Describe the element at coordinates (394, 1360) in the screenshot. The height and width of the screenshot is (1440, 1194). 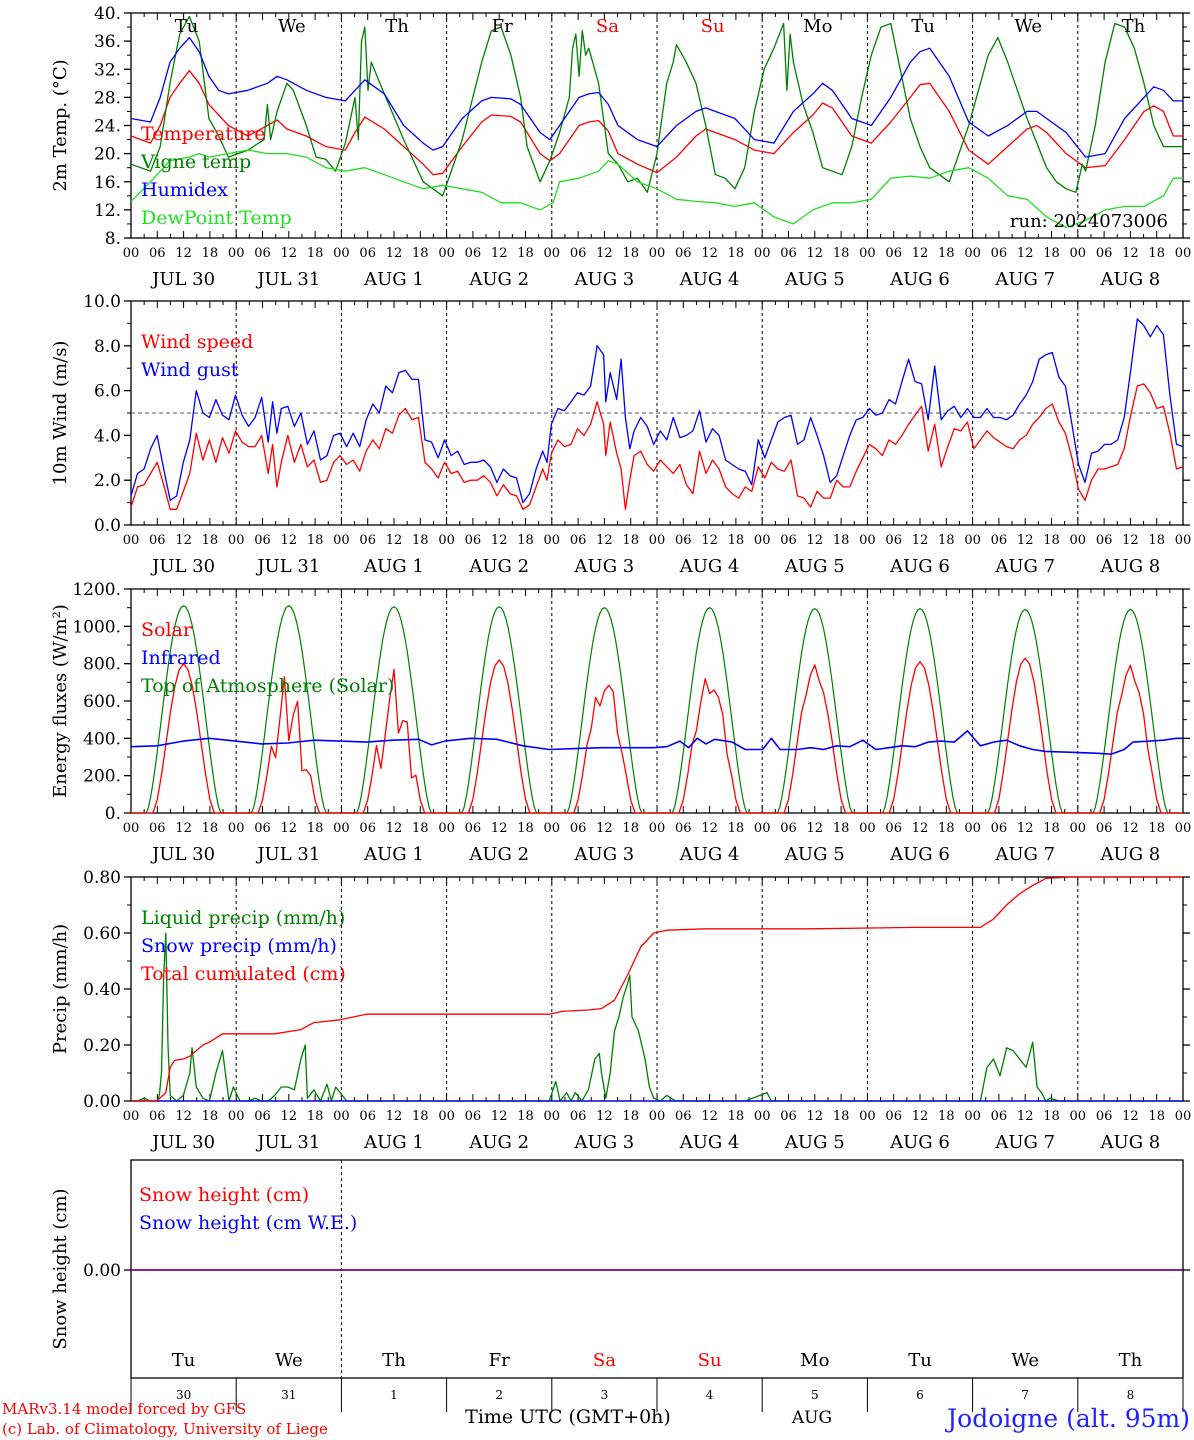
I see `weekday-label: Th` at that location.